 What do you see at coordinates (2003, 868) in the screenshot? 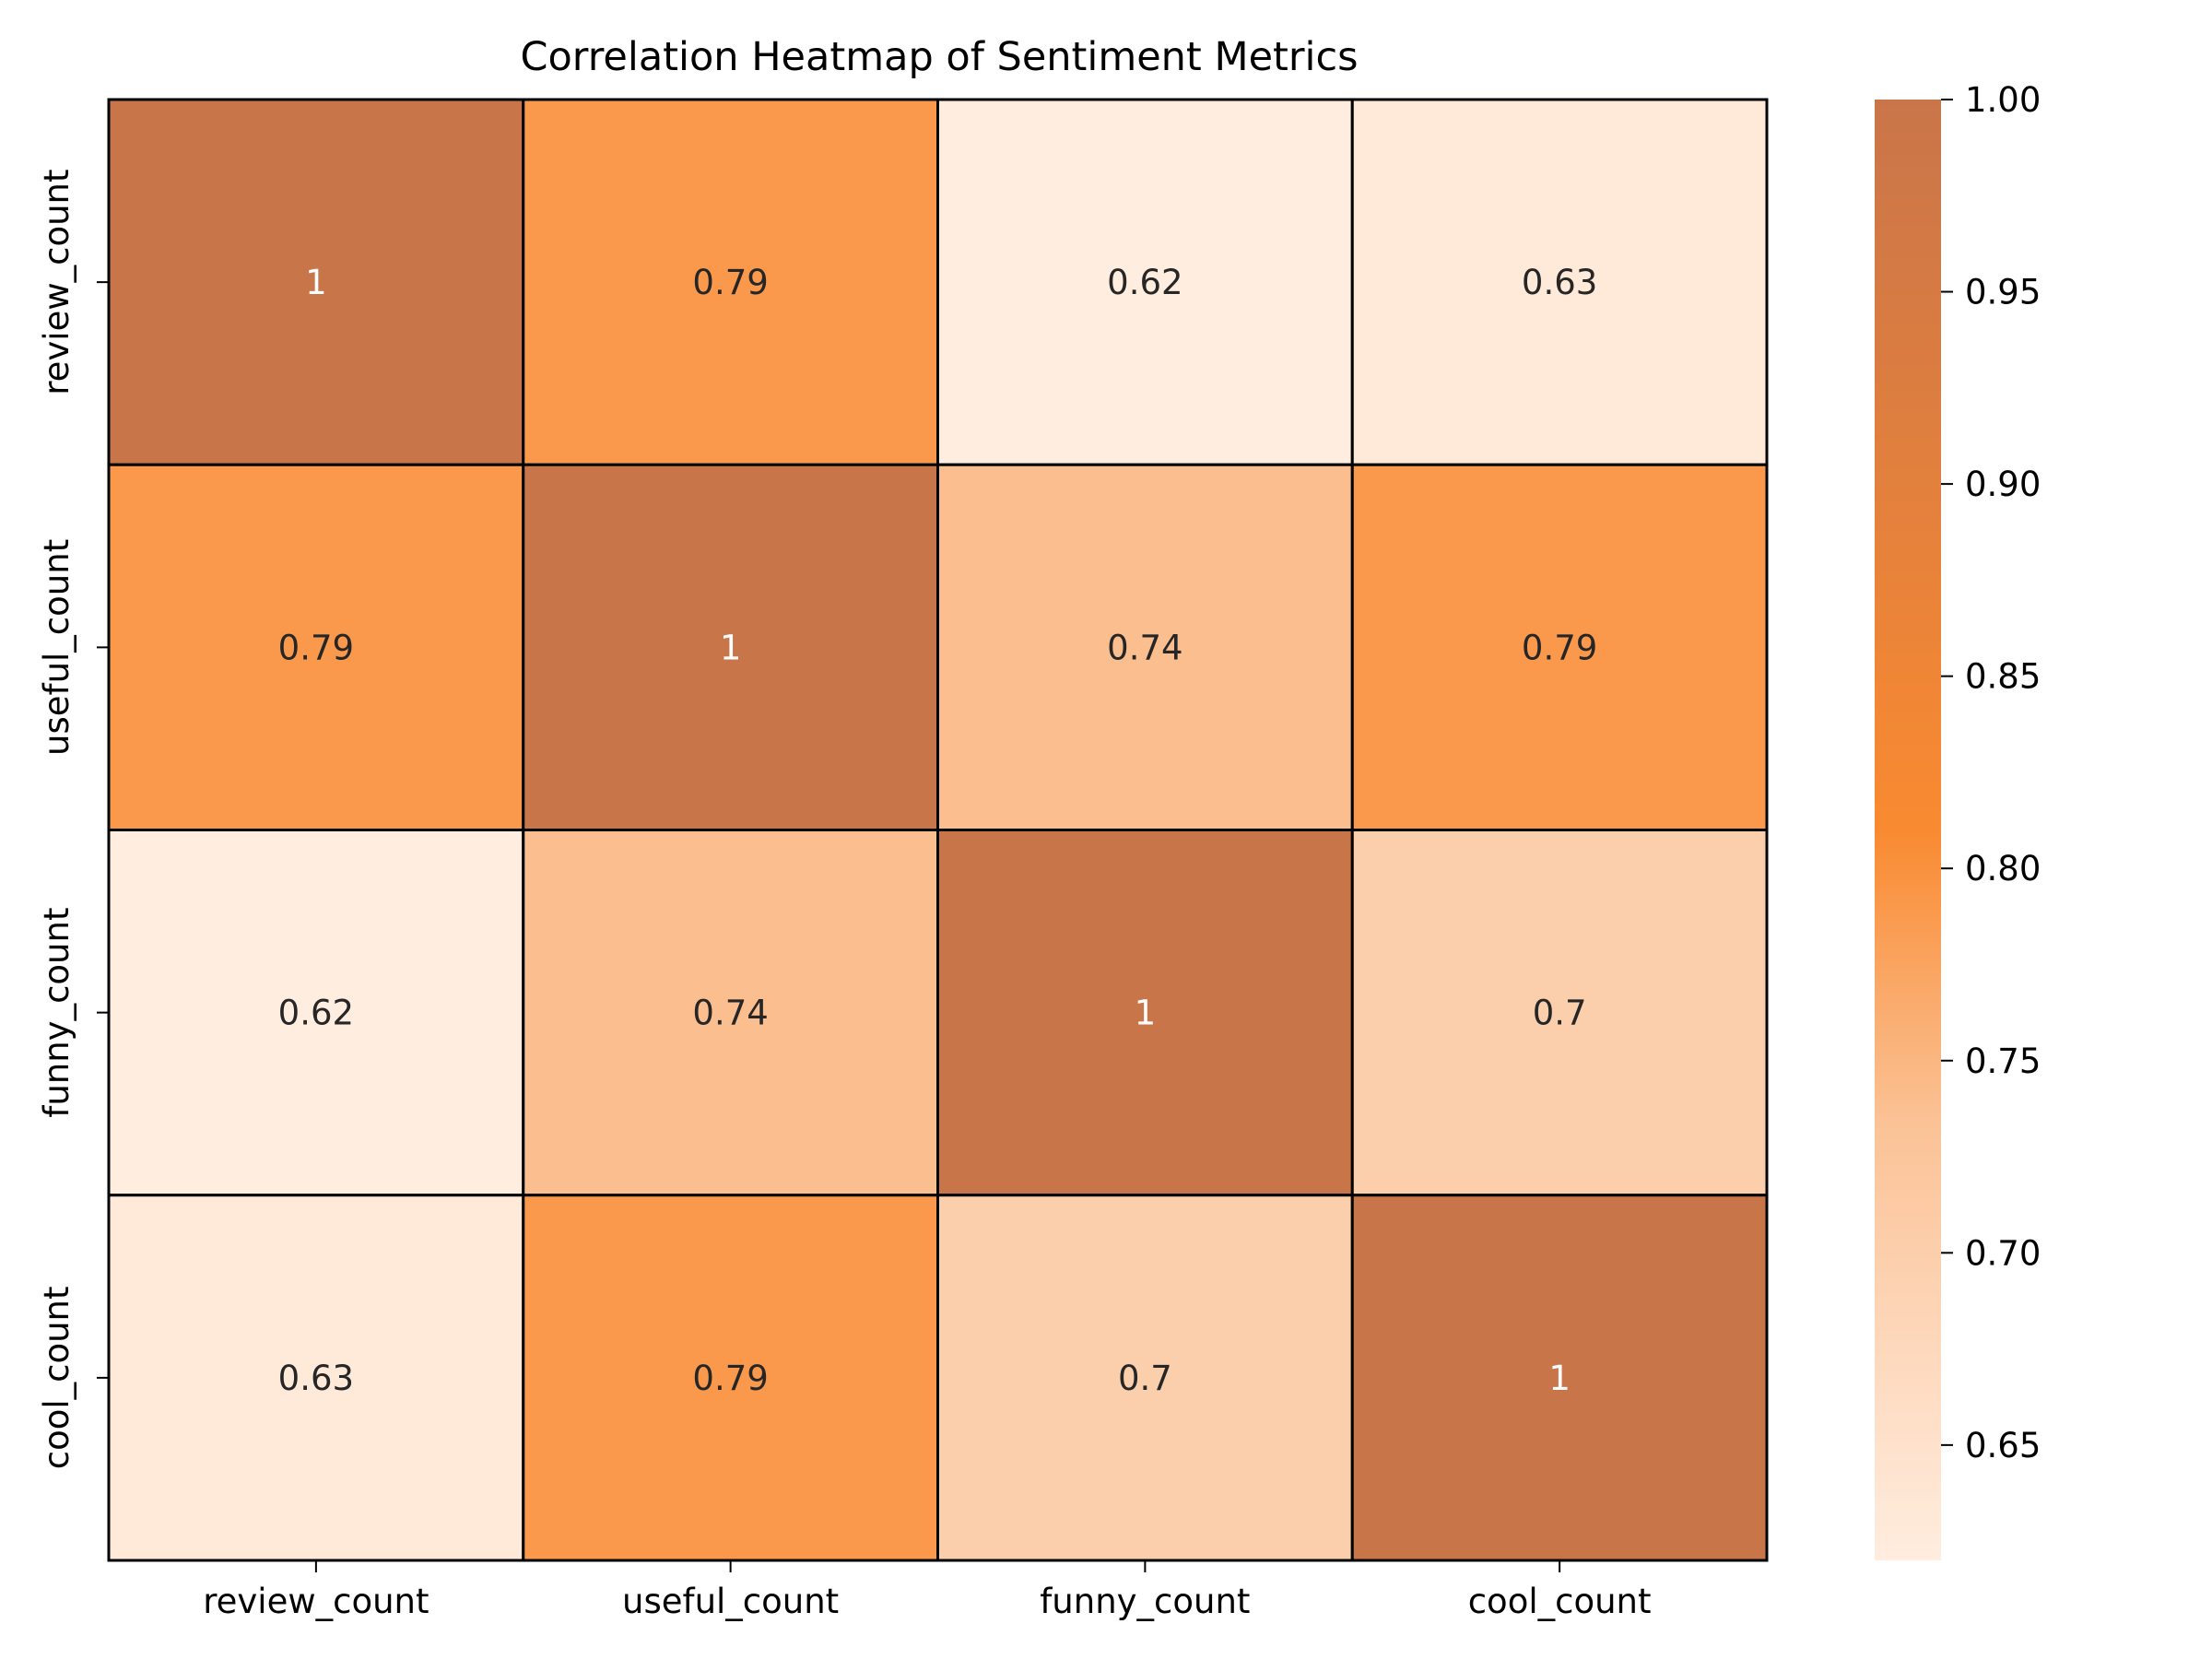
I see `colorbar-tick-label: 0.80` at bounding box center [2003, 868].